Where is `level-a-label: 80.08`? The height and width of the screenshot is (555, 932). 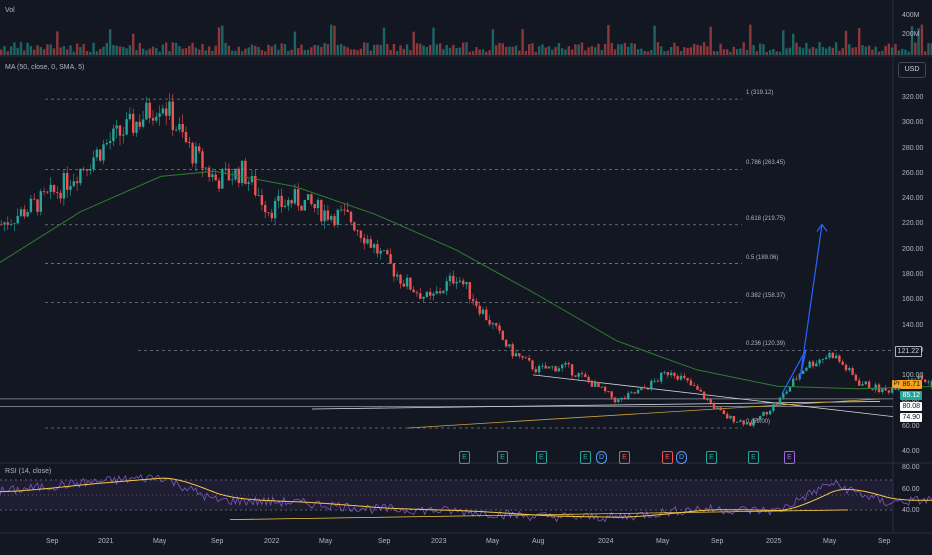
level-a-label: 80.08 is located at coordinates (911, 406).